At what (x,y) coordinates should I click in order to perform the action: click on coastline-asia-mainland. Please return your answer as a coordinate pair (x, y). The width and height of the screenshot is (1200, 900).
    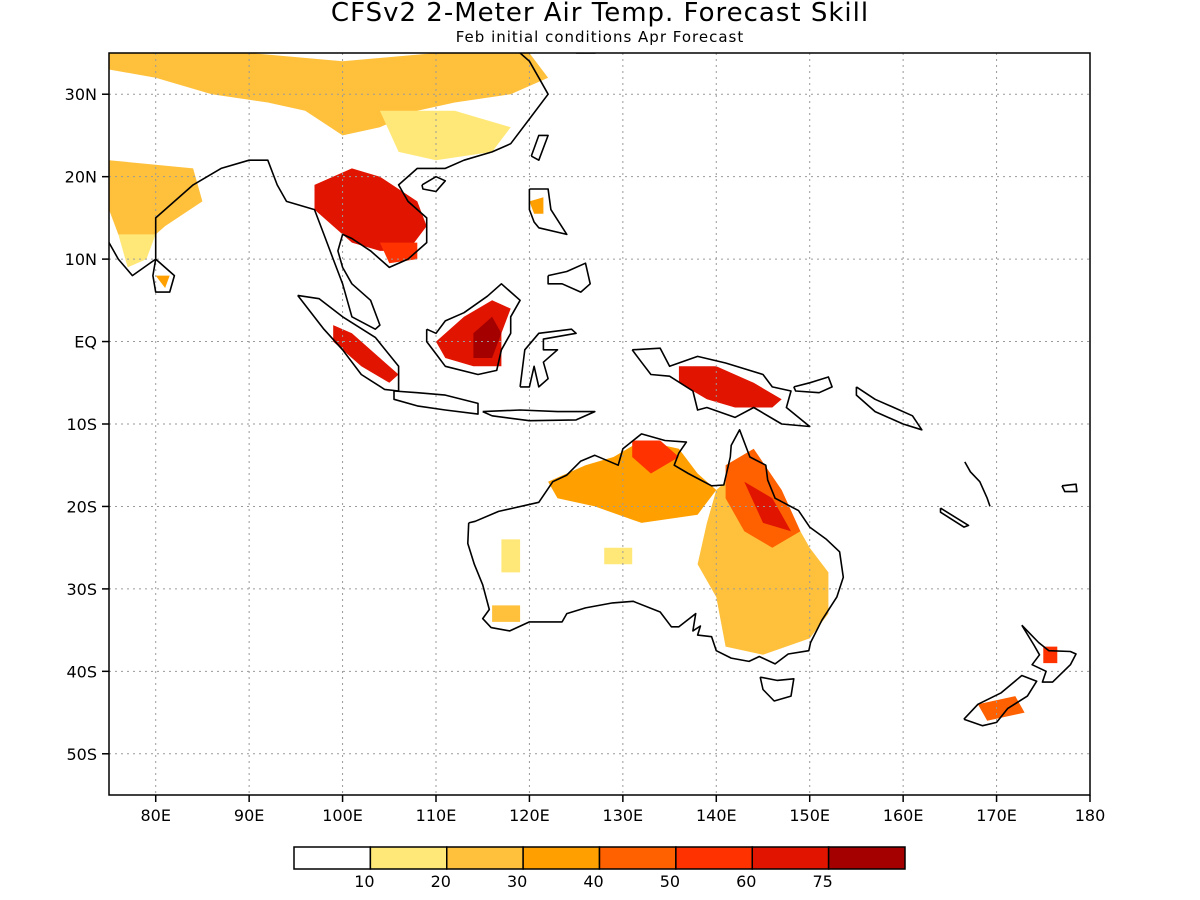
    Looking at the image, I should click on (329, 192).